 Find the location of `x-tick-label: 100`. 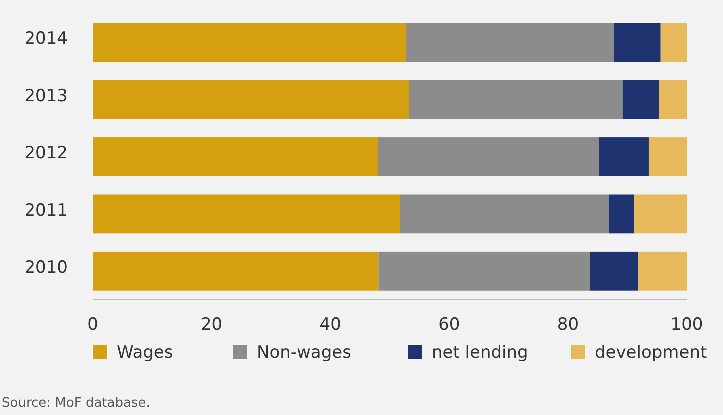

x-tick-label: 100 is located at coordinates (687, 325).